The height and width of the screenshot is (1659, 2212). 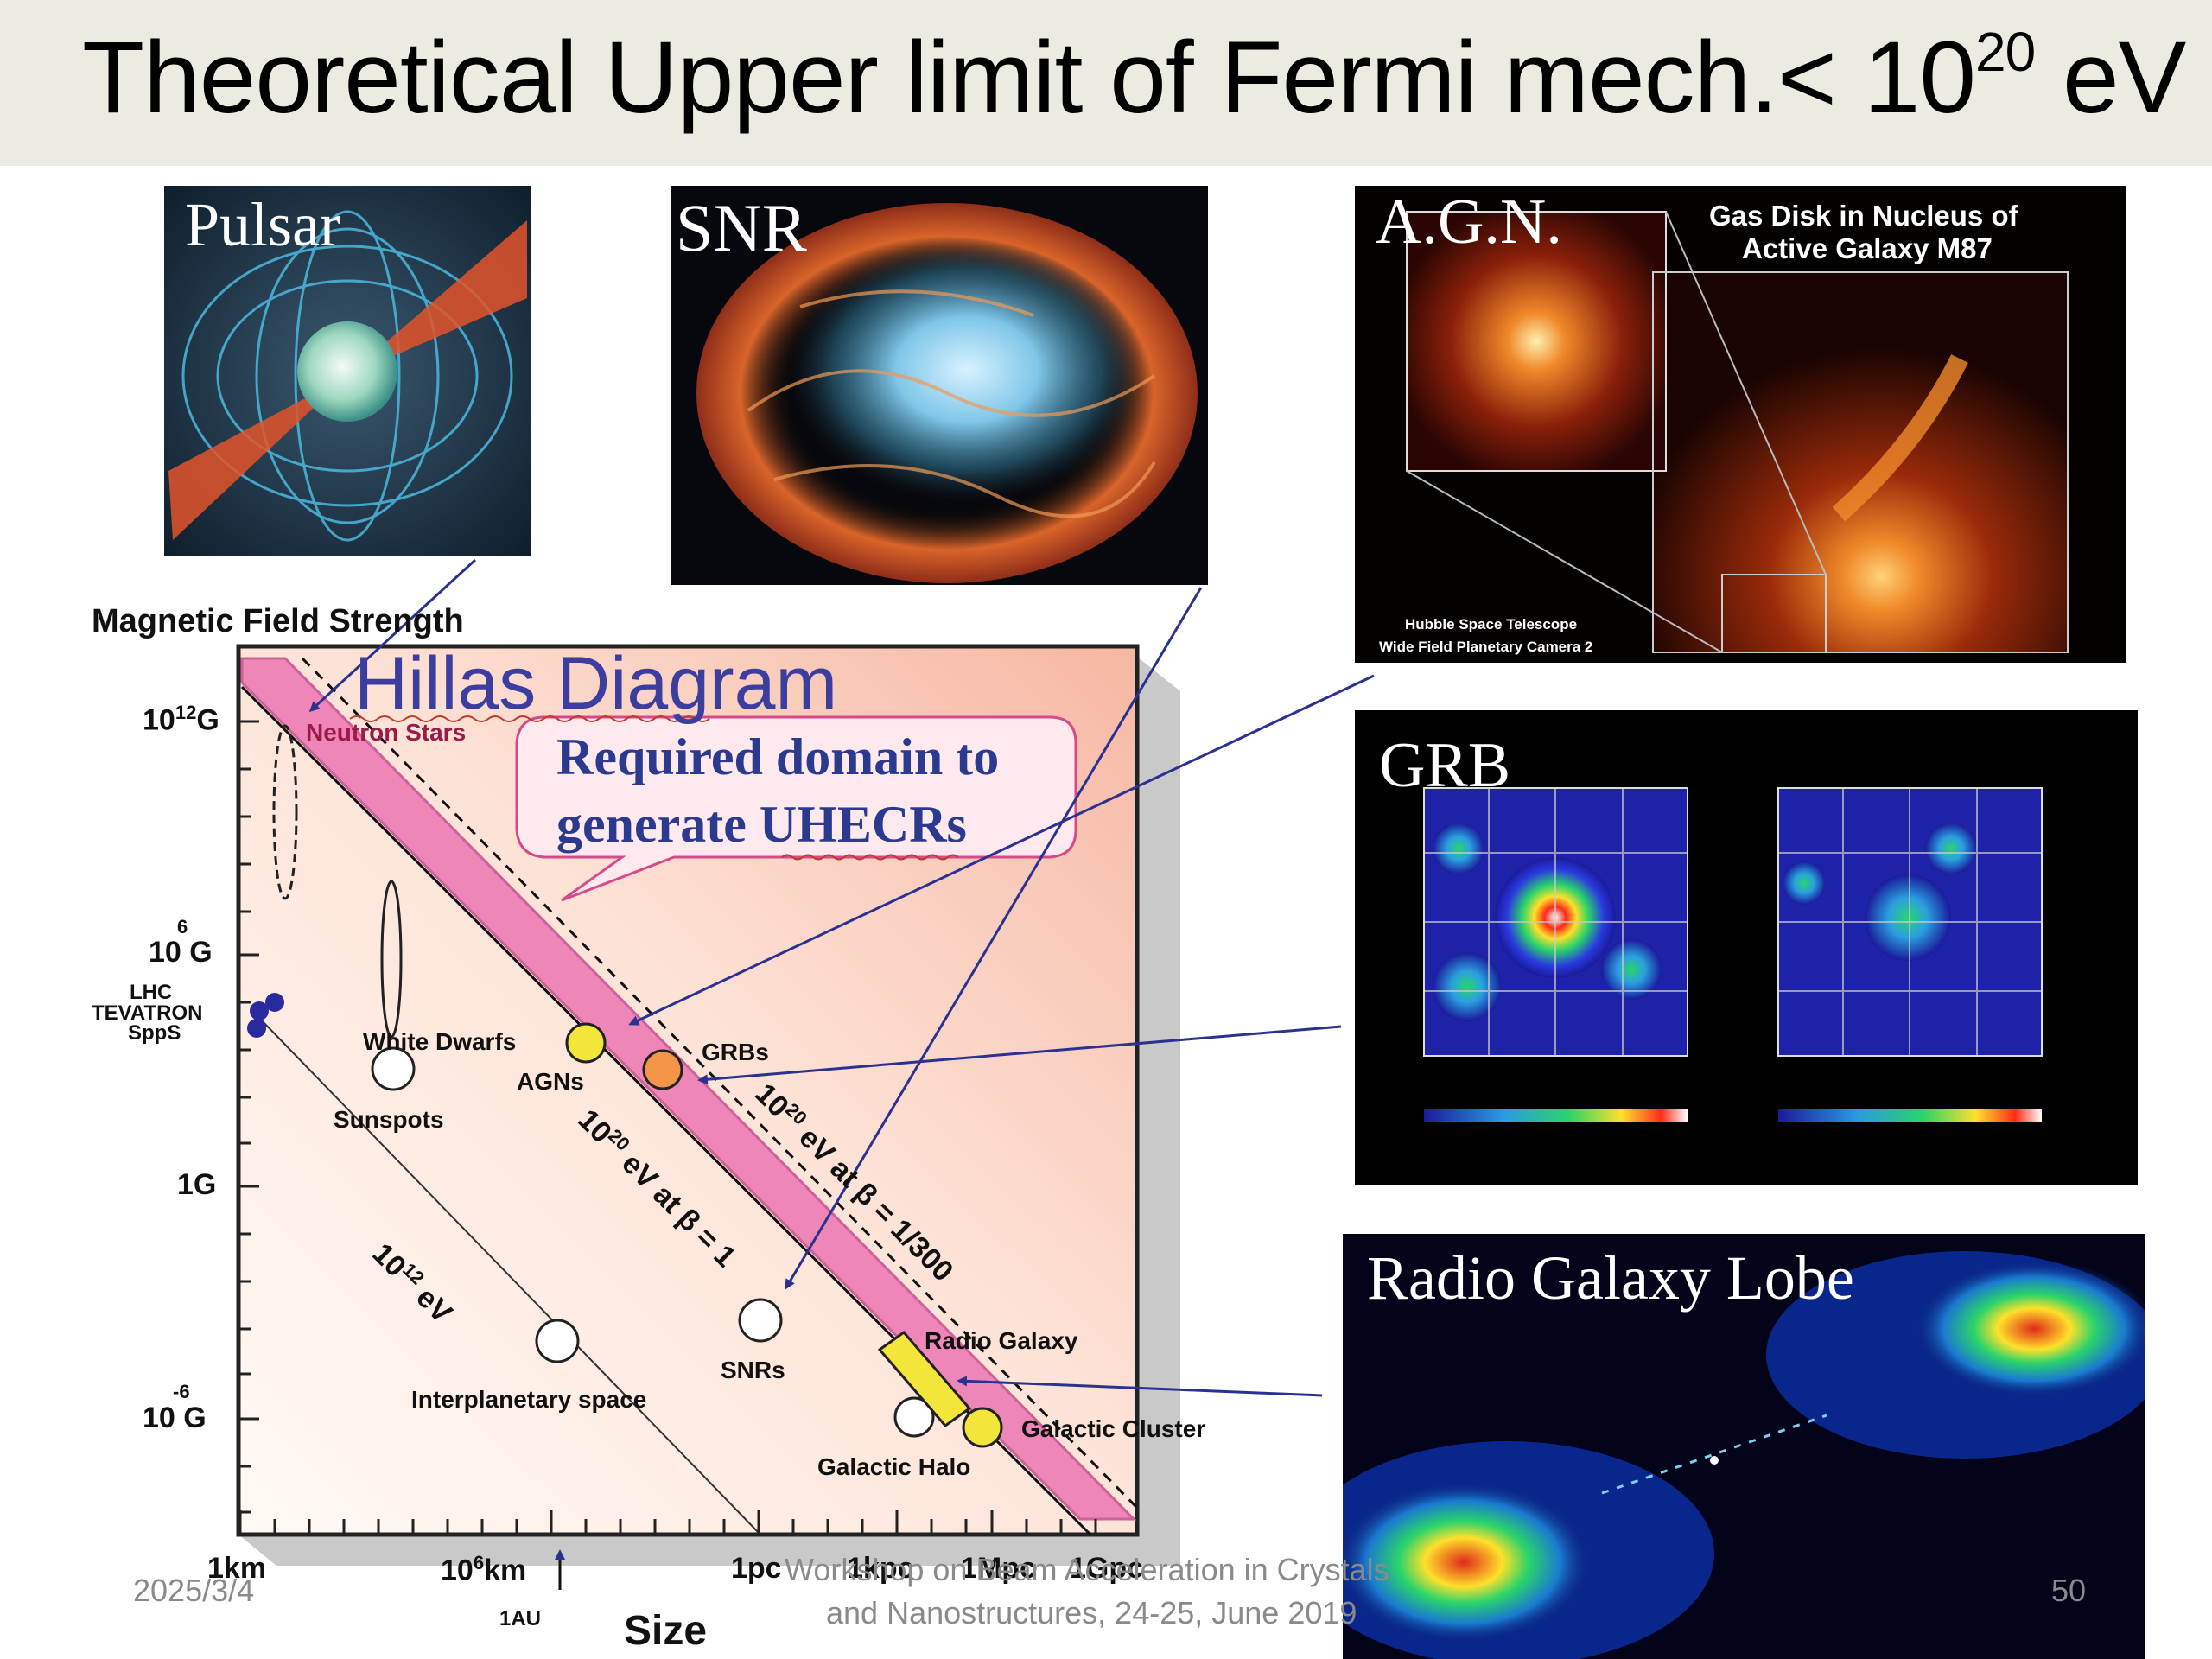 I want to click on x-tick-pc: 1pc, so click(x=756, y=1568).